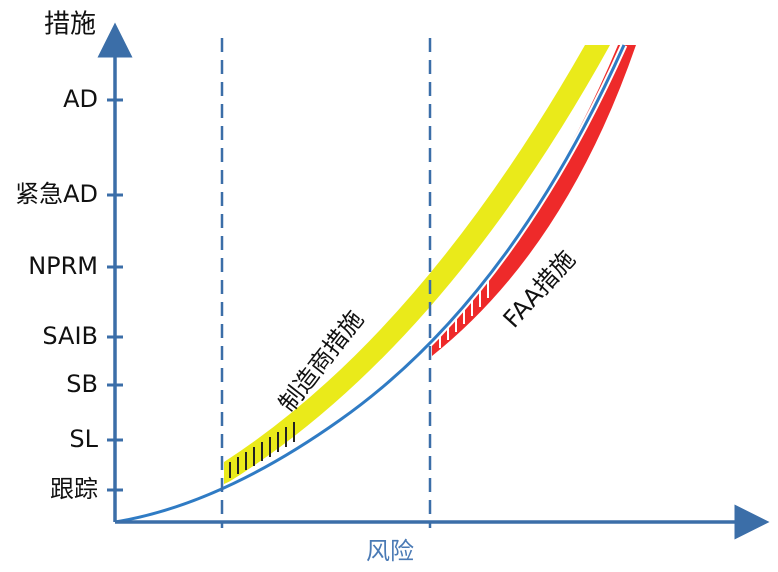 This screenshot has height=572, width=778. Describe the element at coordinates (83, 439) in the screenshot. I see `y-tick-label: SL` at that location.